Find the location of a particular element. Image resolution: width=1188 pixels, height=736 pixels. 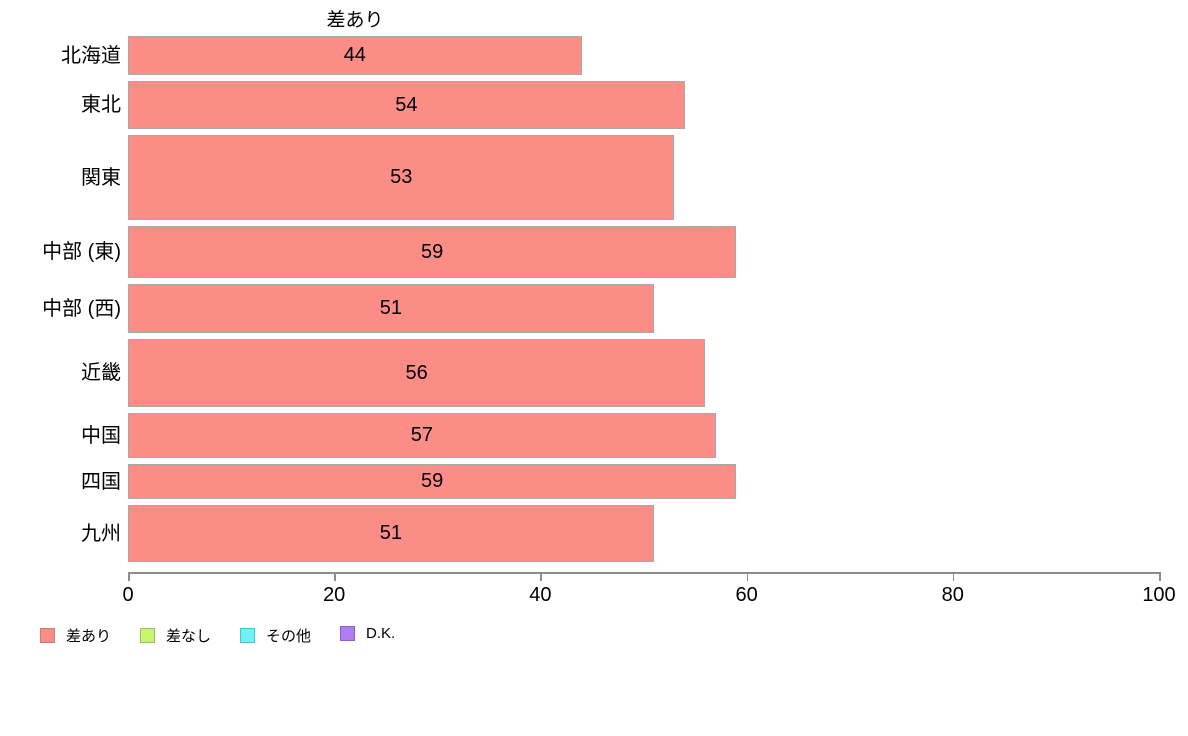

x-axis-tick-label: 60 is located at coordinates (746, 595).